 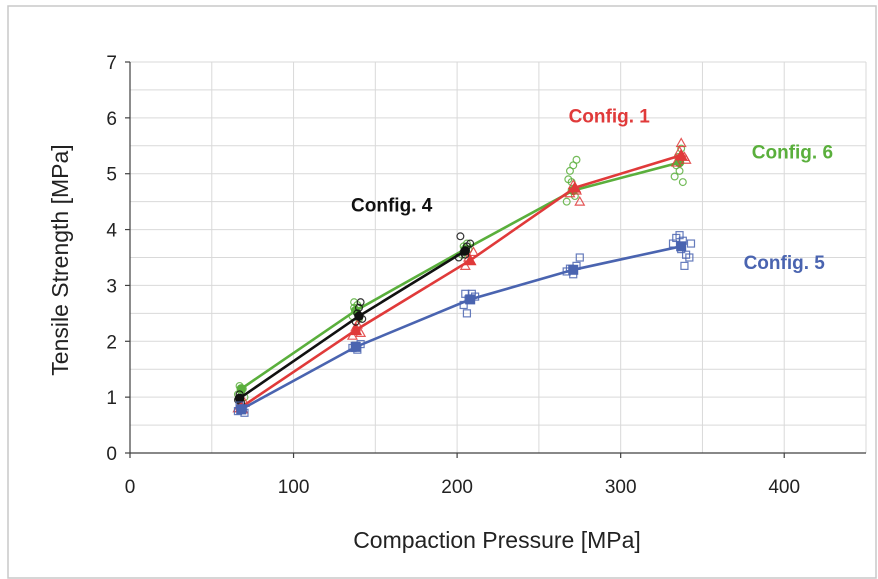 What do you see at coordinates (785, 263) in the screenshot?
I see `series-label-config-5: Config. 5` at bounding box center [785, 263].